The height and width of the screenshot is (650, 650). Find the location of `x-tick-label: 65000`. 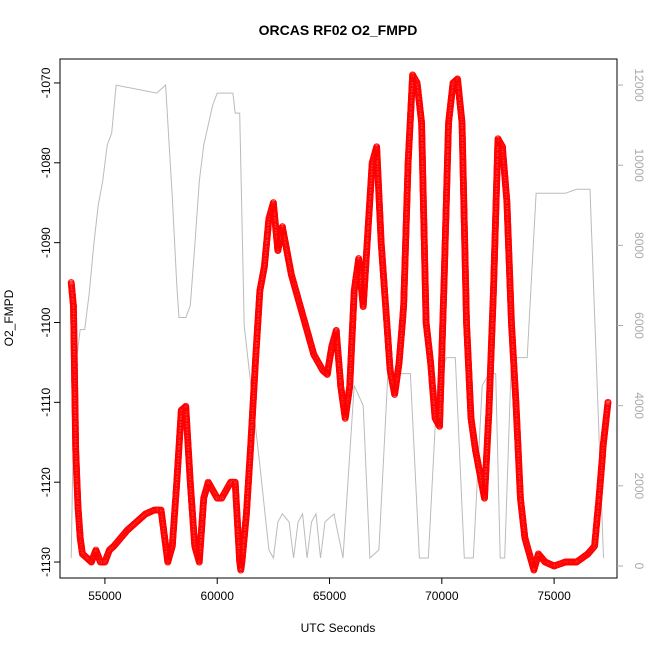

x-tick-label: 65000 is located at coordinates (330, 596).